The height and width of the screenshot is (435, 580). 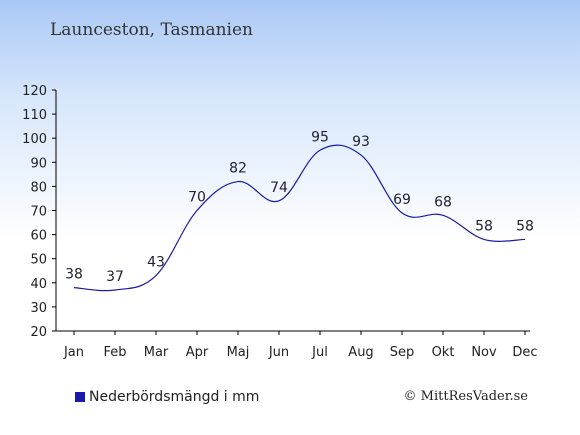 What do you see at coordinates (174, 397) in the screenshot?
I see `legend-label: Nederbördsmängd i mm` at bounding box center [174, 397].